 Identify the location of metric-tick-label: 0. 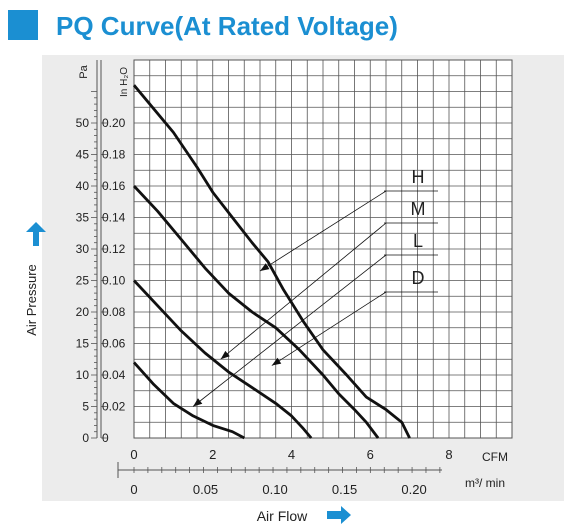
(133, 489).